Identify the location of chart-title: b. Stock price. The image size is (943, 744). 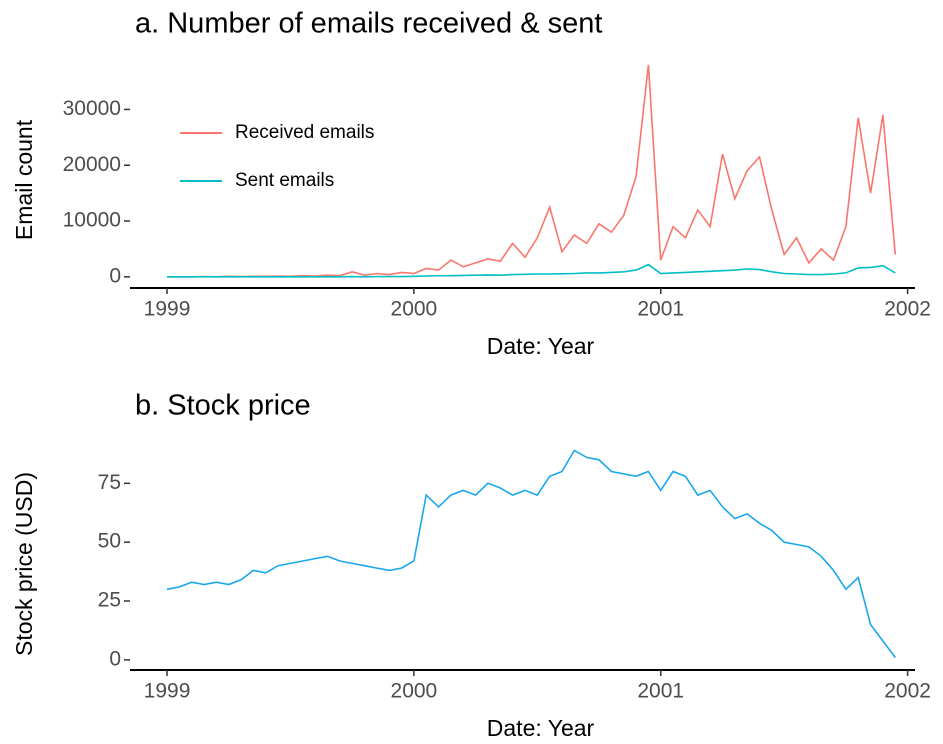
(223, 406).